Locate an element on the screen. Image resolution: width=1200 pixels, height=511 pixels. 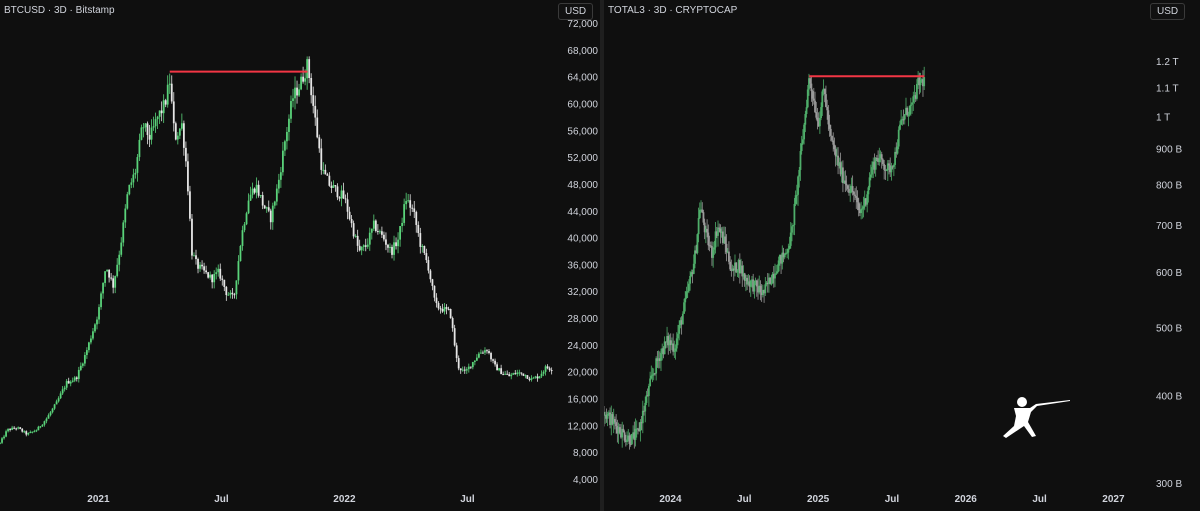
chart-title-total3: TOTAL3 · 3D · CRYPTOCAP is located at coordinates (673, 10).